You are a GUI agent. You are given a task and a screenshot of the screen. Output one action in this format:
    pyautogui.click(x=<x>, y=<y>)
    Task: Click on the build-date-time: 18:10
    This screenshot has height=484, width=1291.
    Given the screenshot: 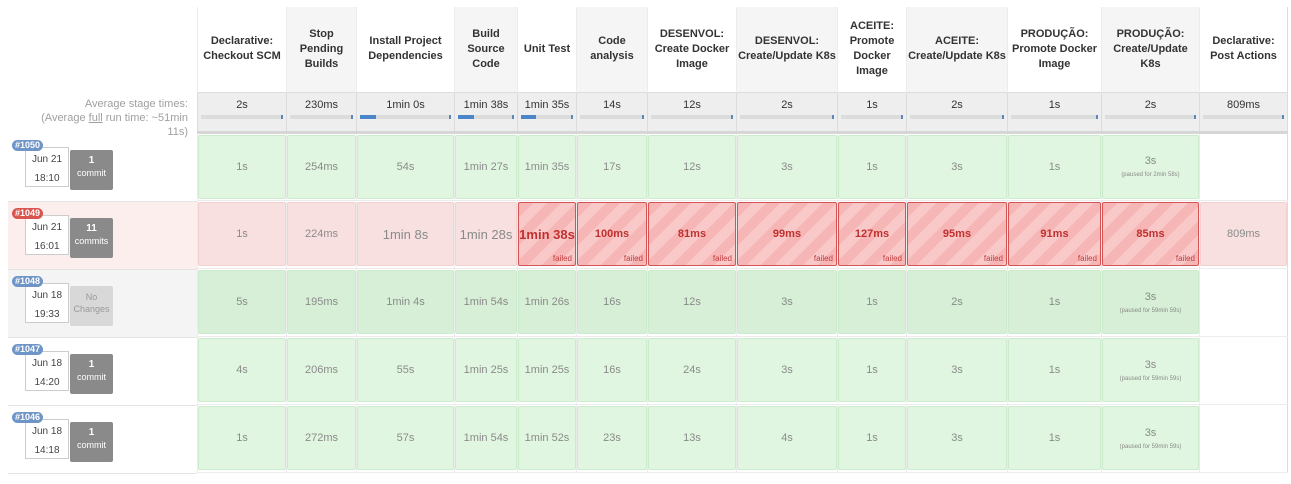 What is the action you would take?
    pyautogui.click(x=47, y=178)
    